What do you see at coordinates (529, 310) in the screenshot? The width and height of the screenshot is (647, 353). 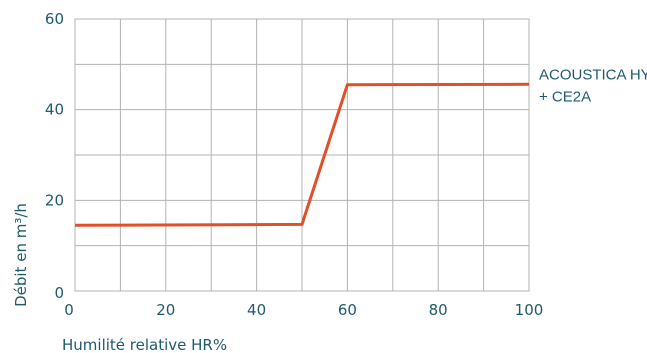 I see `x-tick-label: 100` at bounding box center [529, 310].